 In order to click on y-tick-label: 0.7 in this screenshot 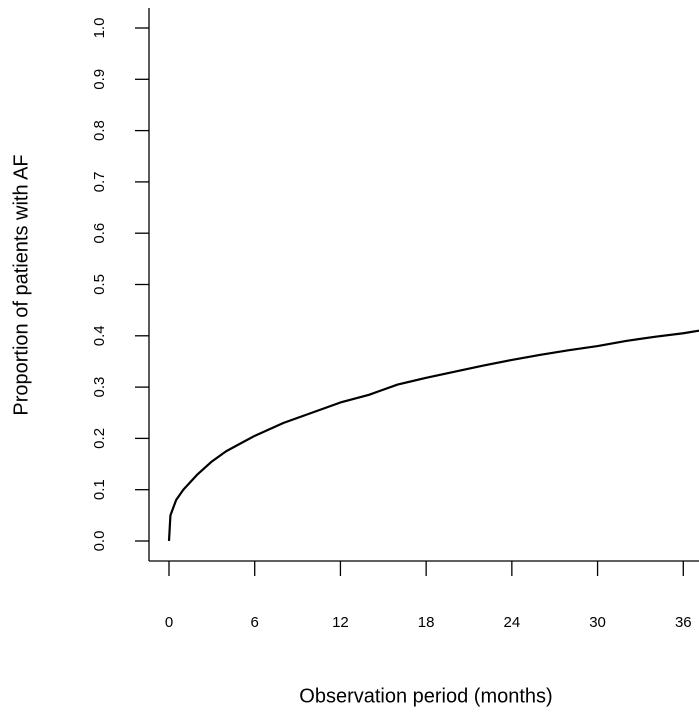, I will do `click(99, 181)`.